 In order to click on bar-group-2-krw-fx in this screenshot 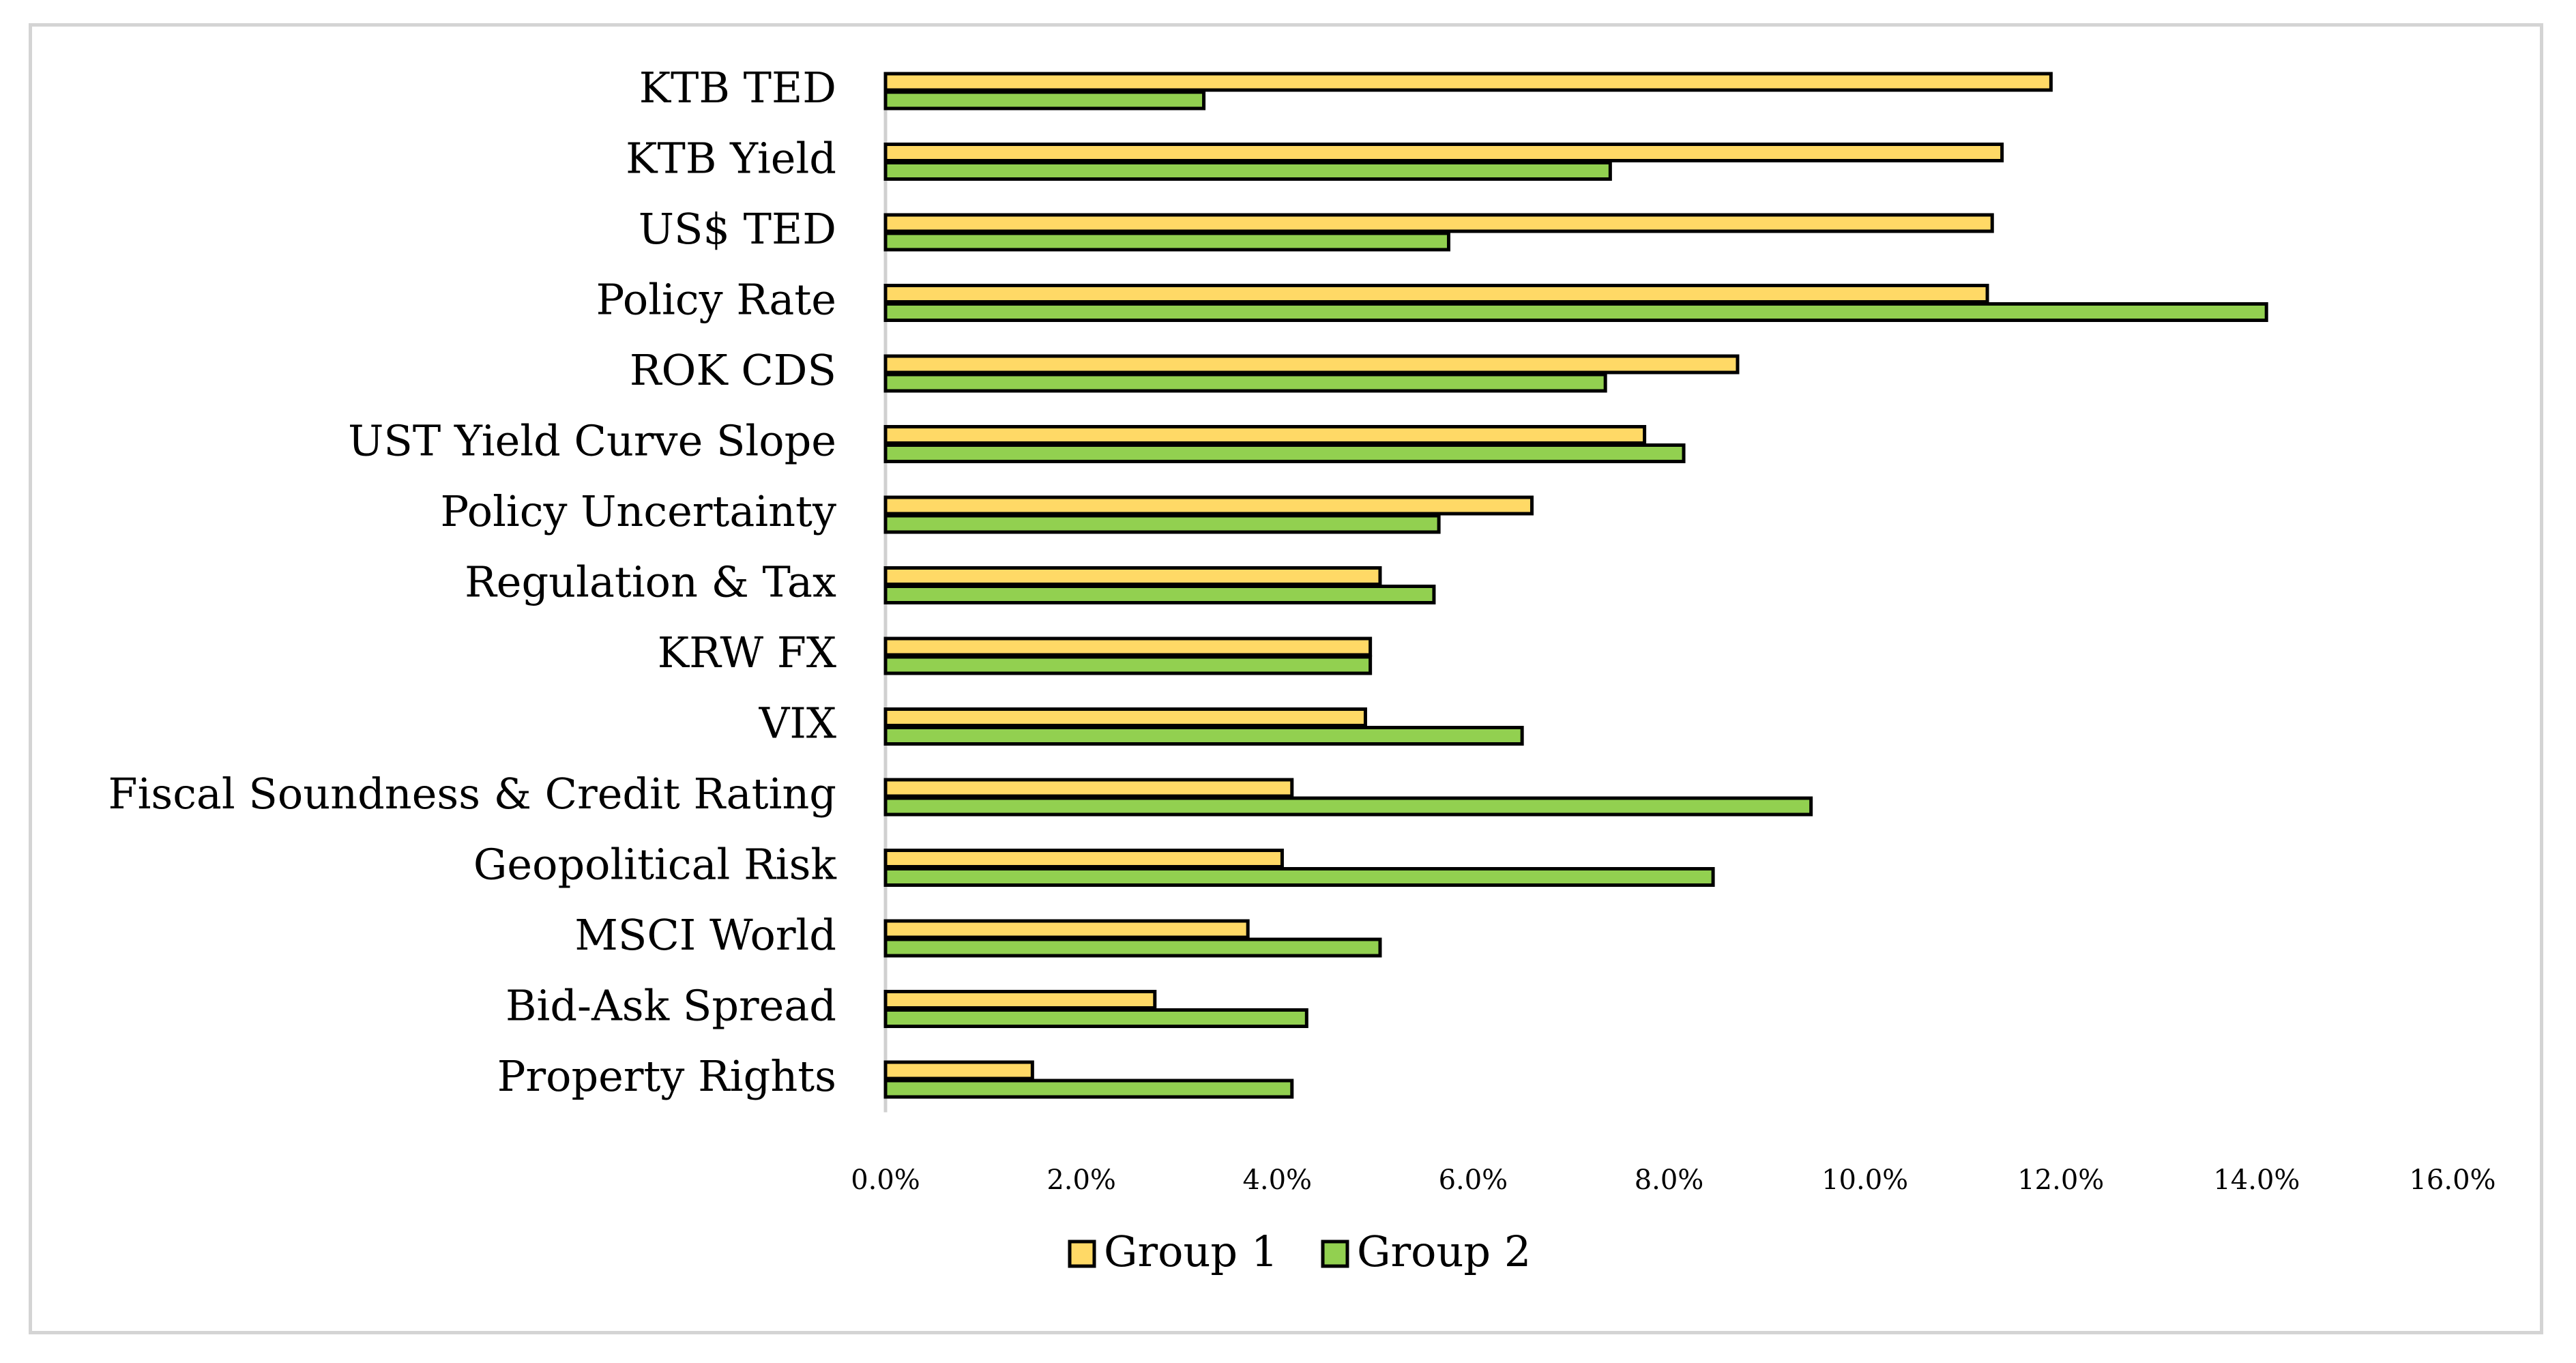, I will do `click(1128, 665)`.